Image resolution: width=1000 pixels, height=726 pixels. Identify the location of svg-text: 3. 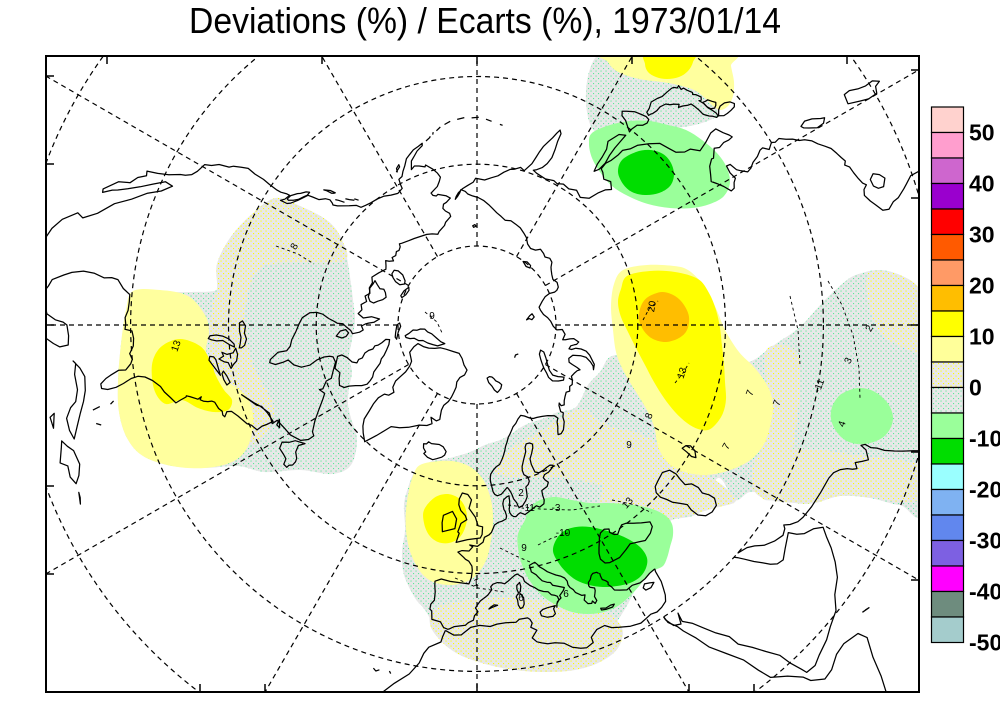
(849, 361).